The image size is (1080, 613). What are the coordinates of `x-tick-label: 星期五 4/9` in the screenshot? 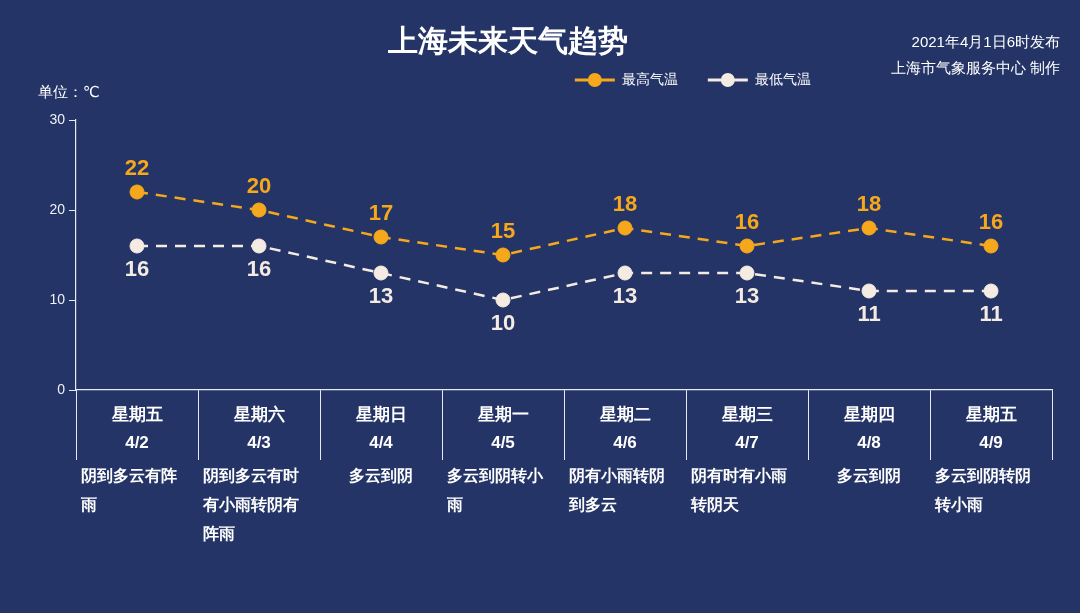 It's located at (990, 428).